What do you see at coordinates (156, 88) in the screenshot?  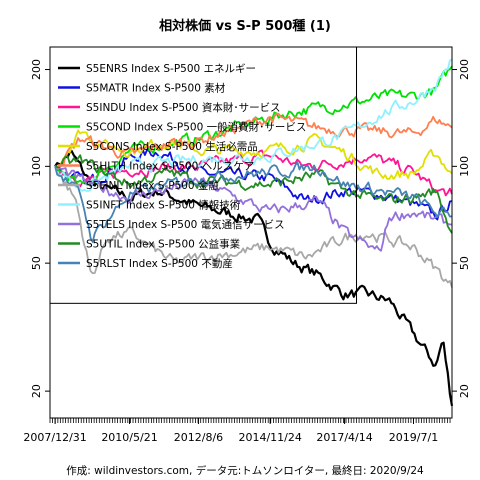 I see `legend-label-2: S5MATR Index S-P500 素材` at bounding box center [156, 88].